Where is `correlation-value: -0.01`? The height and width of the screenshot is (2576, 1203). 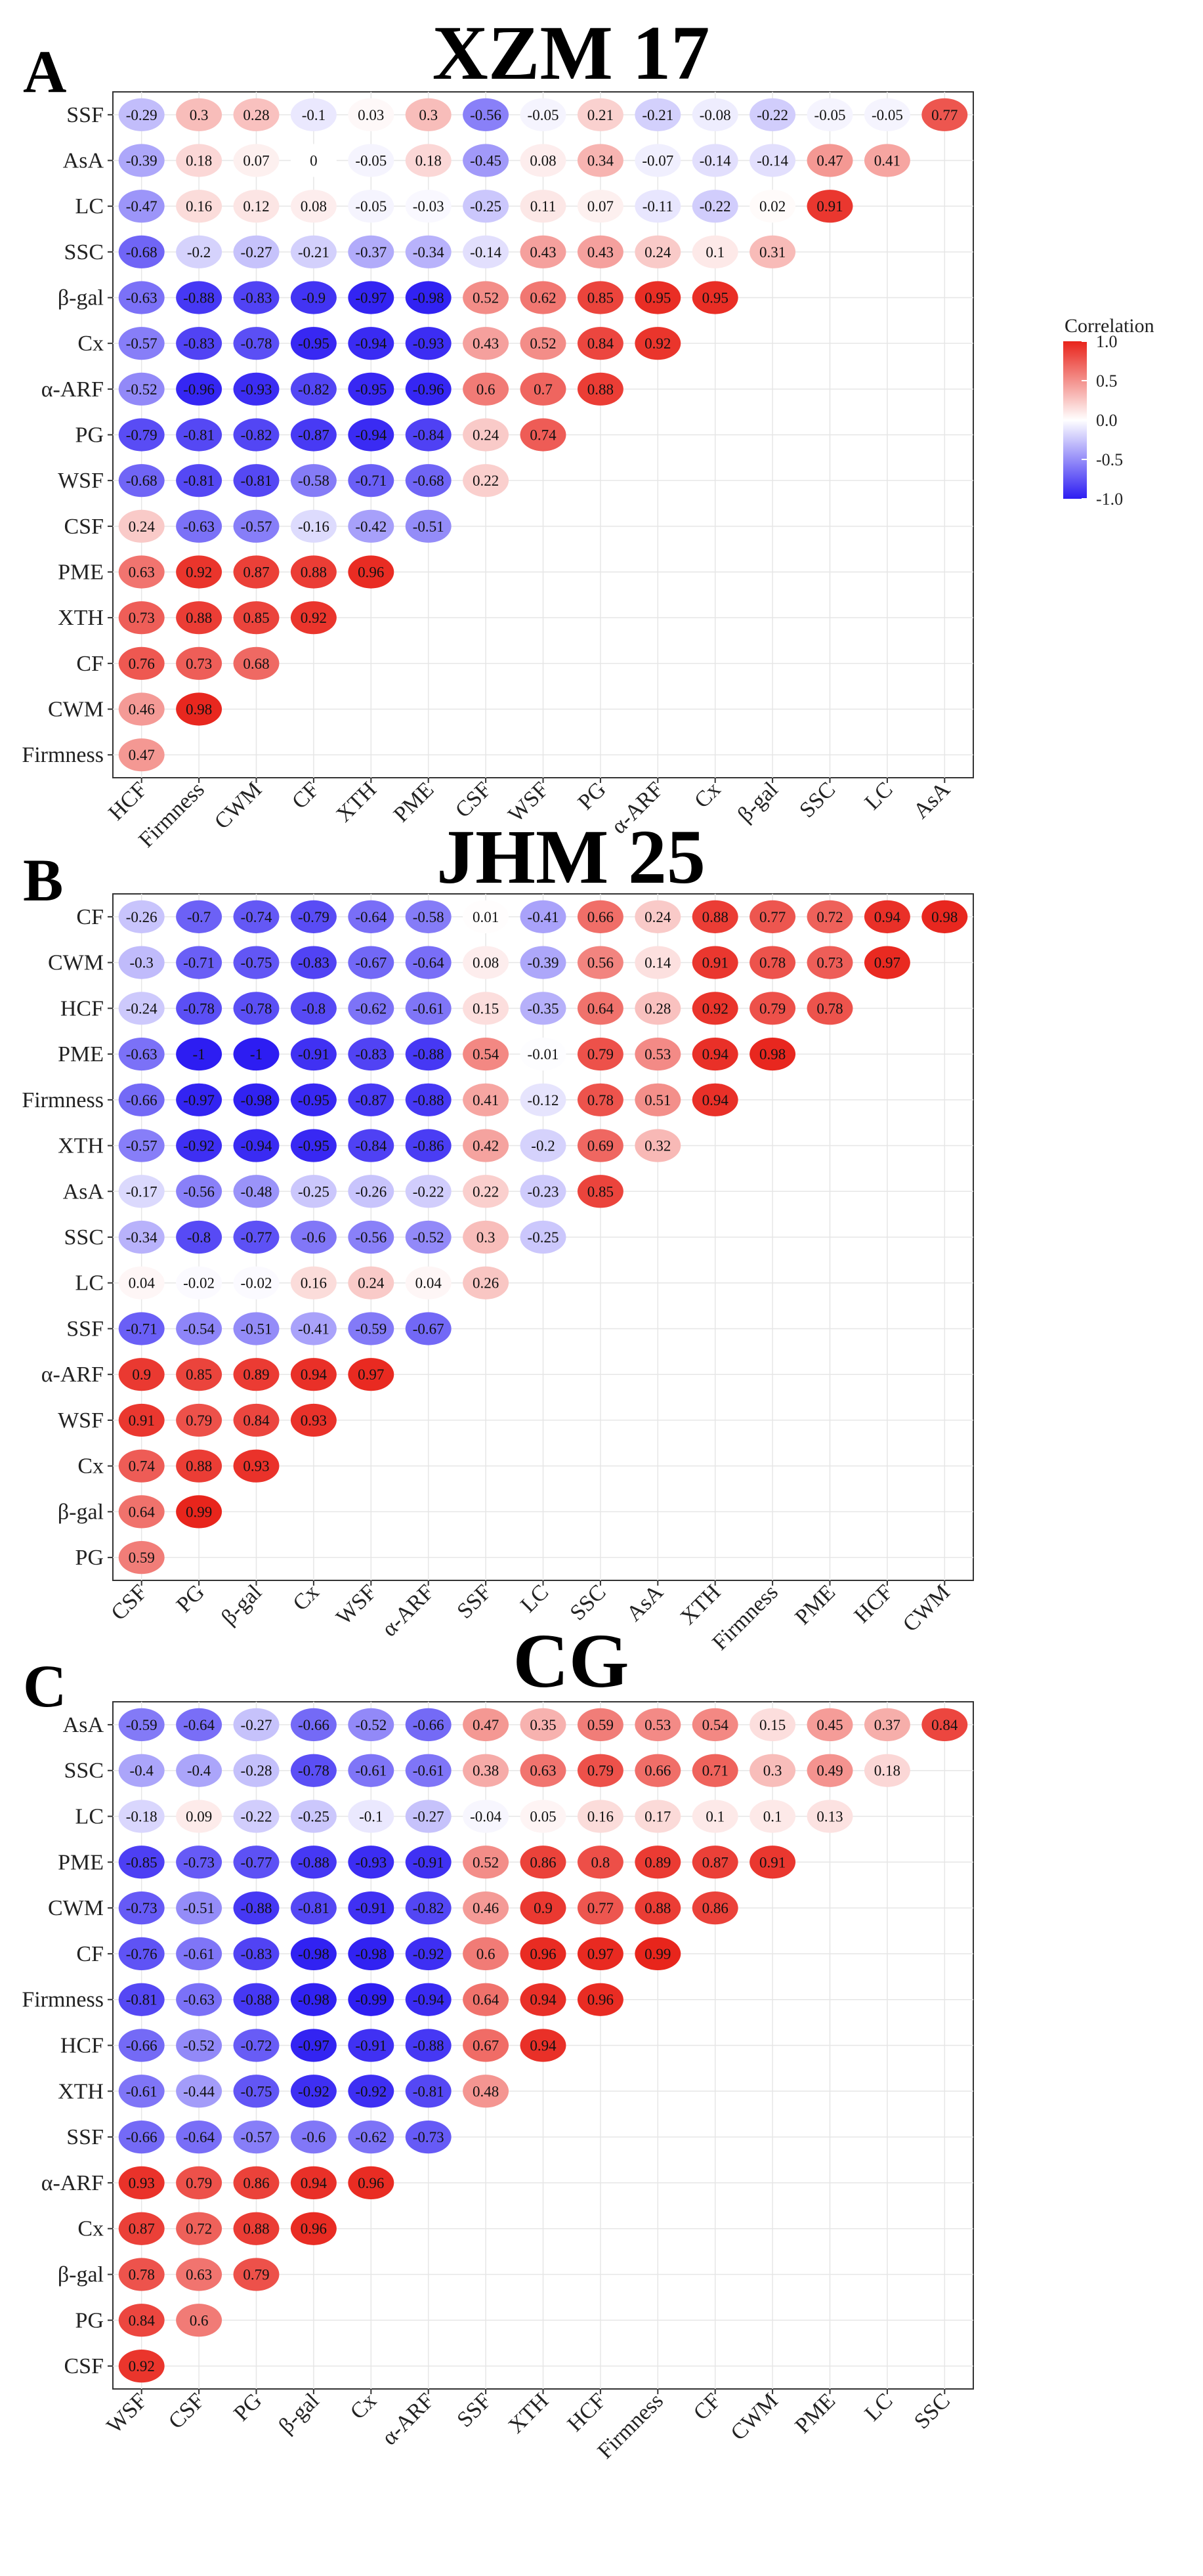 correlation-value: -0.01 is located at coordinates (543, 1054).